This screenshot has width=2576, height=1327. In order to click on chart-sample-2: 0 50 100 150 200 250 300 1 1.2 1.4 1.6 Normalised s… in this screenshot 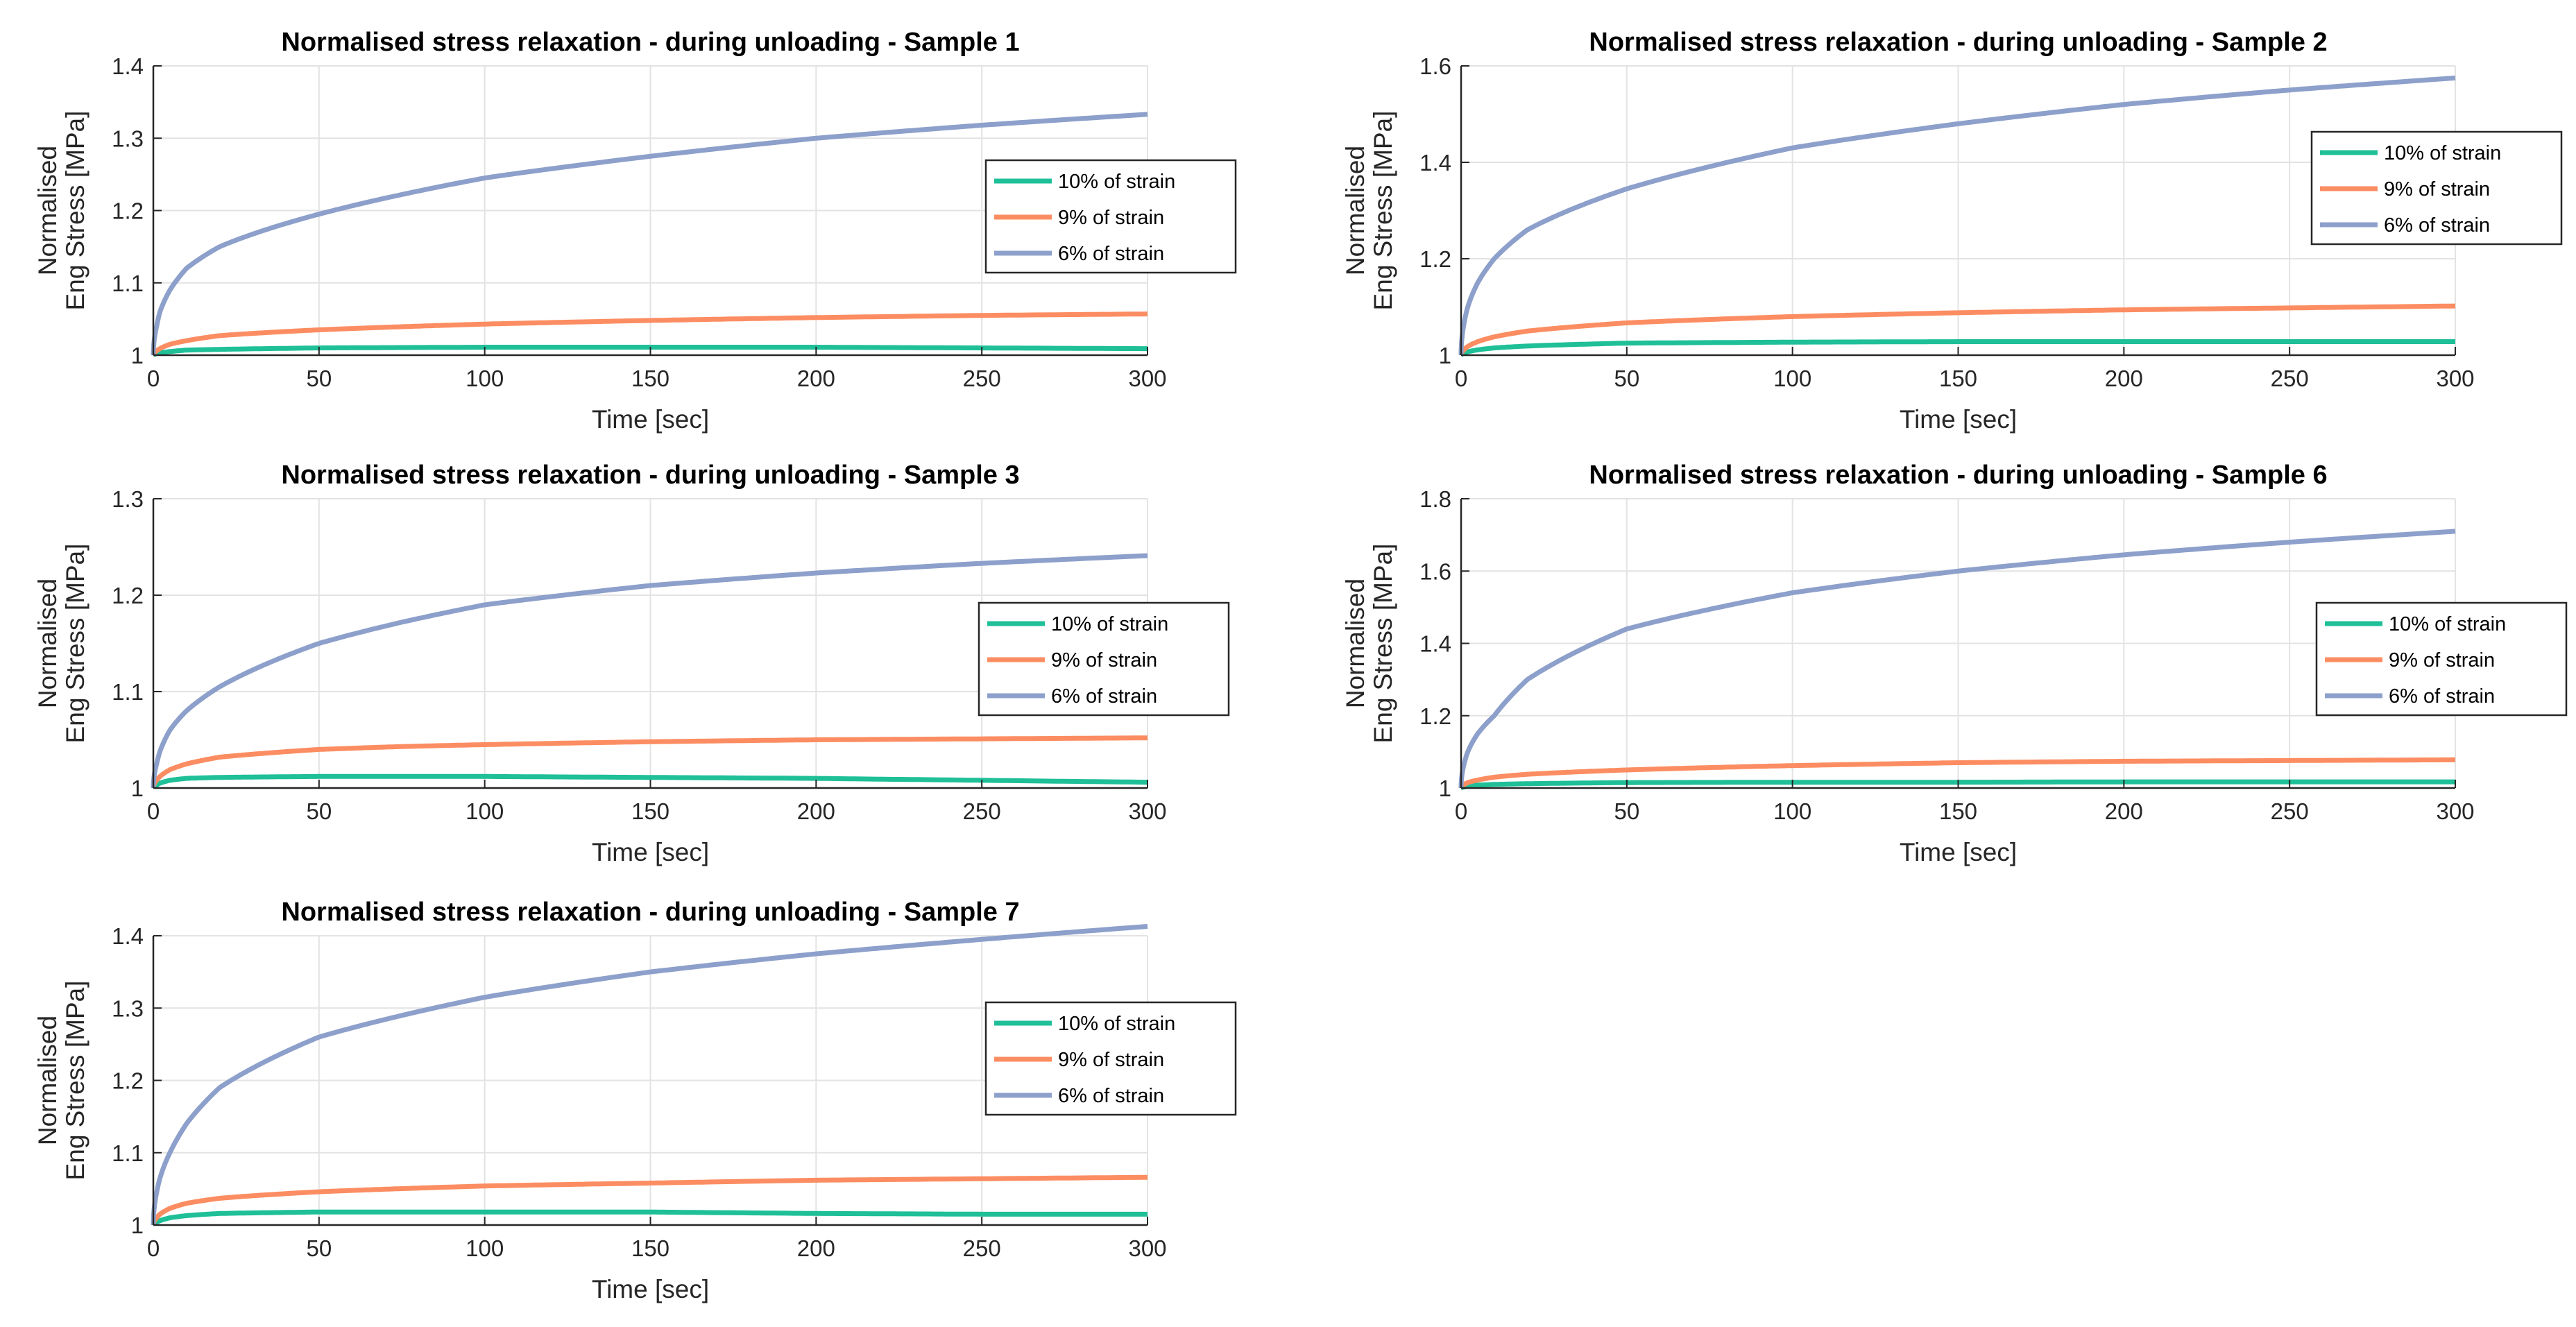, I will do `click(1952, 231)`.